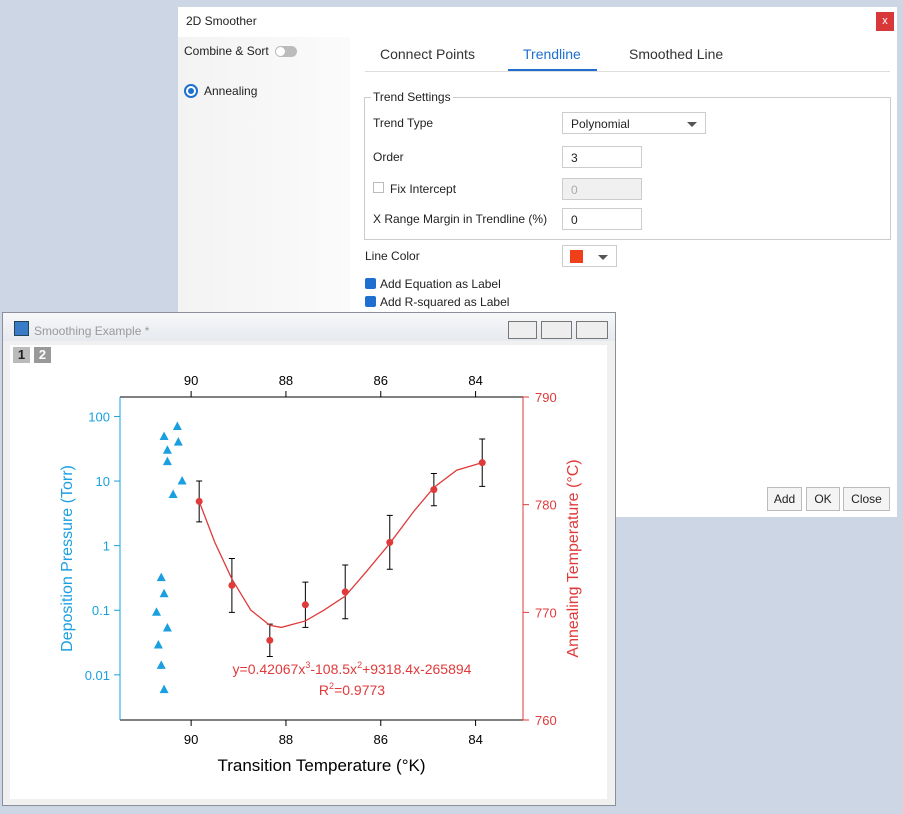  What do you see at coordinates (286, 380) in the screenshot?
I see `x-top-tick-label: 88` at bounding box center [286, 380].